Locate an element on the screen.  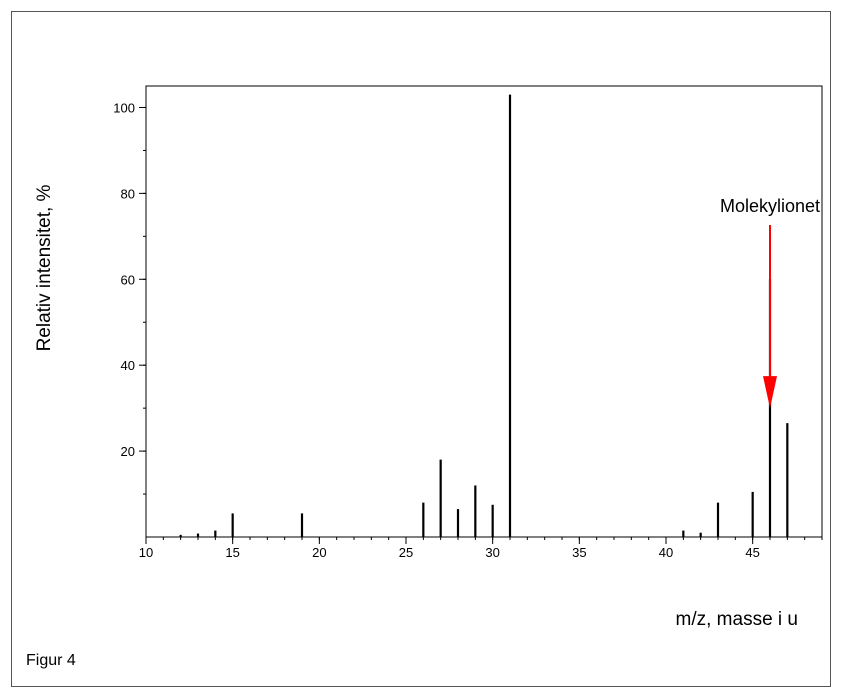
x-tick-label: 10 is located at coordinates (146, 552).